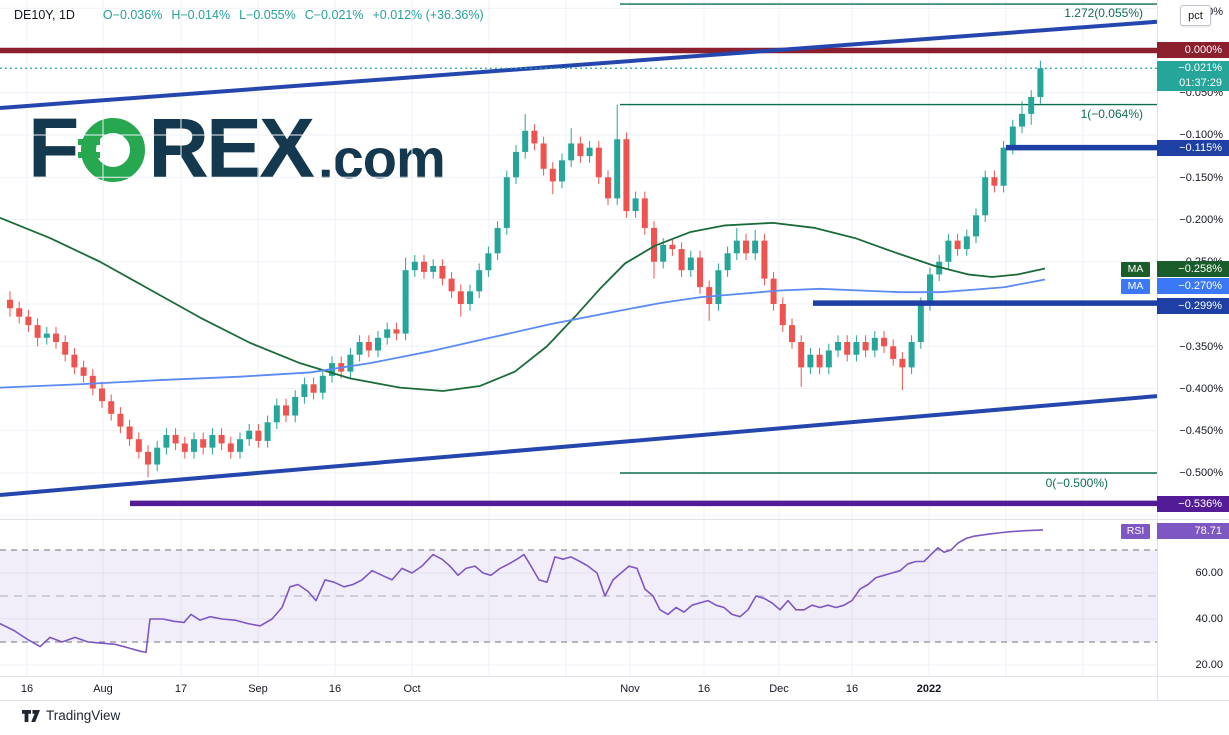 This screenshot has height=735, width=1229. I want to click on footer-border, so click(614, 700).